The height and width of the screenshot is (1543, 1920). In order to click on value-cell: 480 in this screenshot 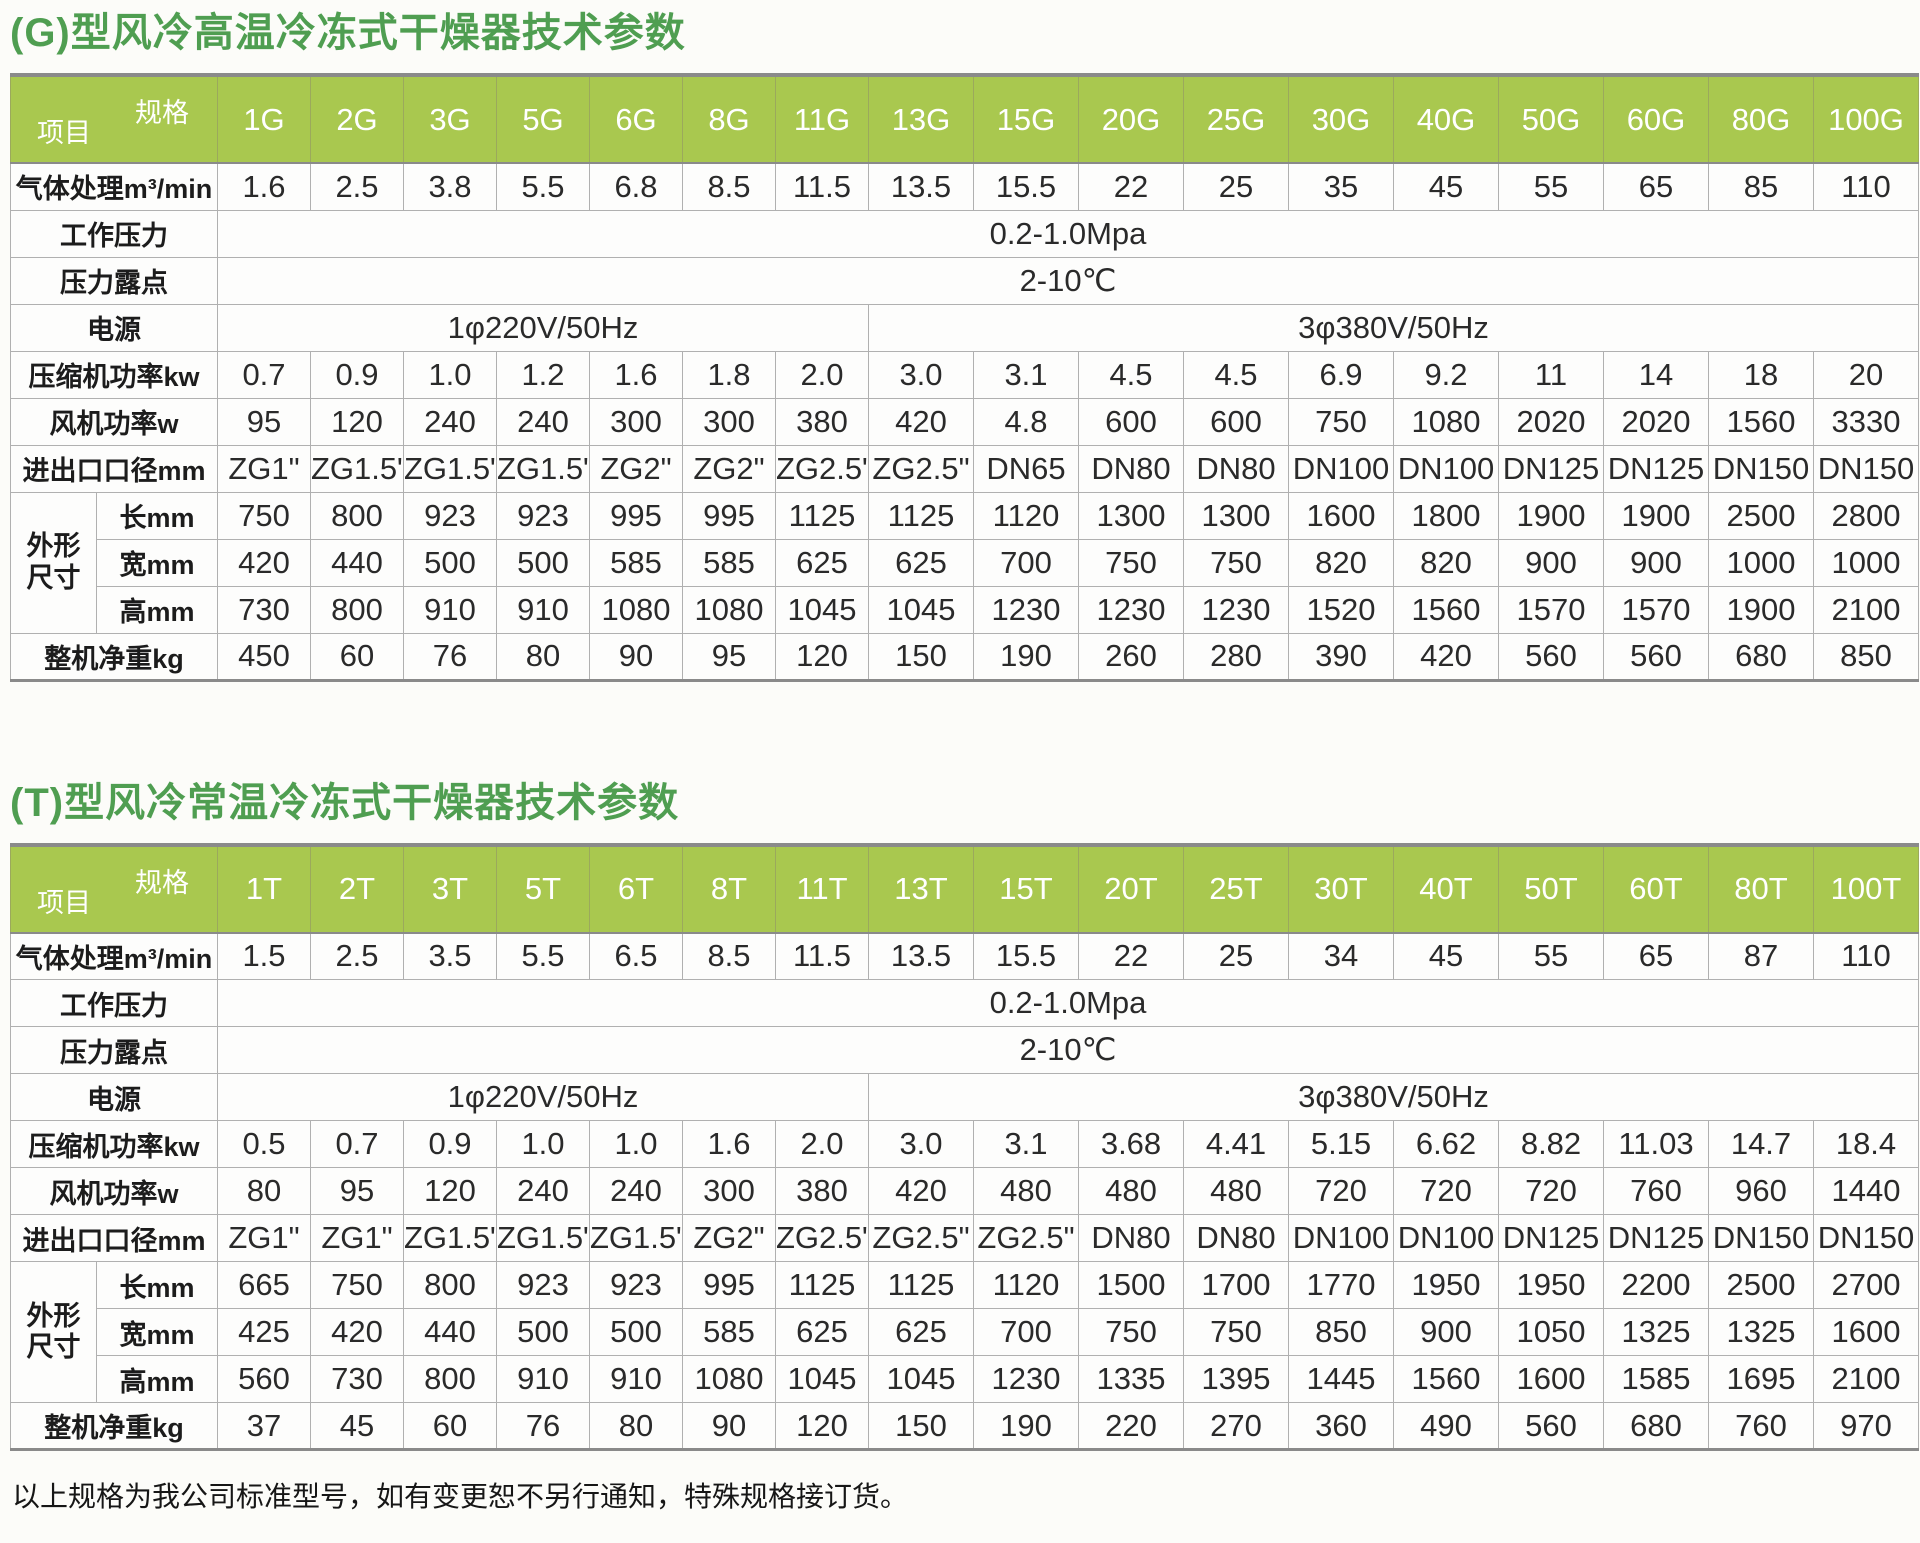, I will do `click(1131, 1191)`.